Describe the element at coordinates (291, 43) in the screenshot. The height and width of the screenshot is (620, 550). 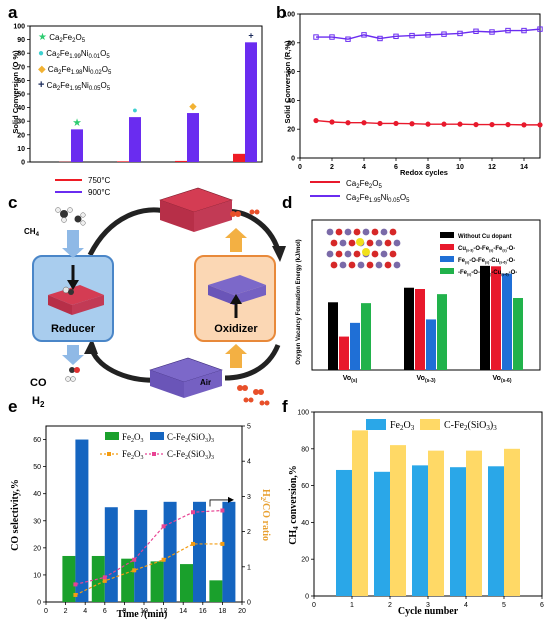
I see `panel-b-ytick-label-4: 80` at that location.